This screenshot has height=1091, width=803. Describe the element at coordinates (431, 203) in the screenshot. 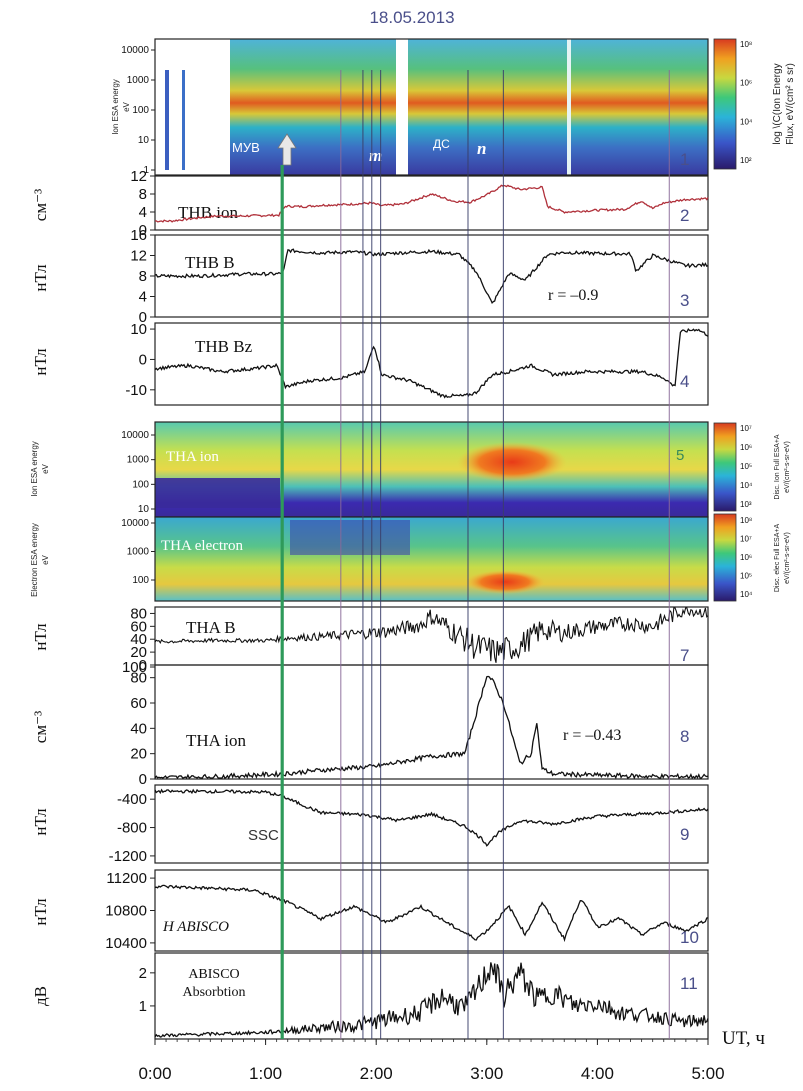

I see `panel-2-trace` at that location.